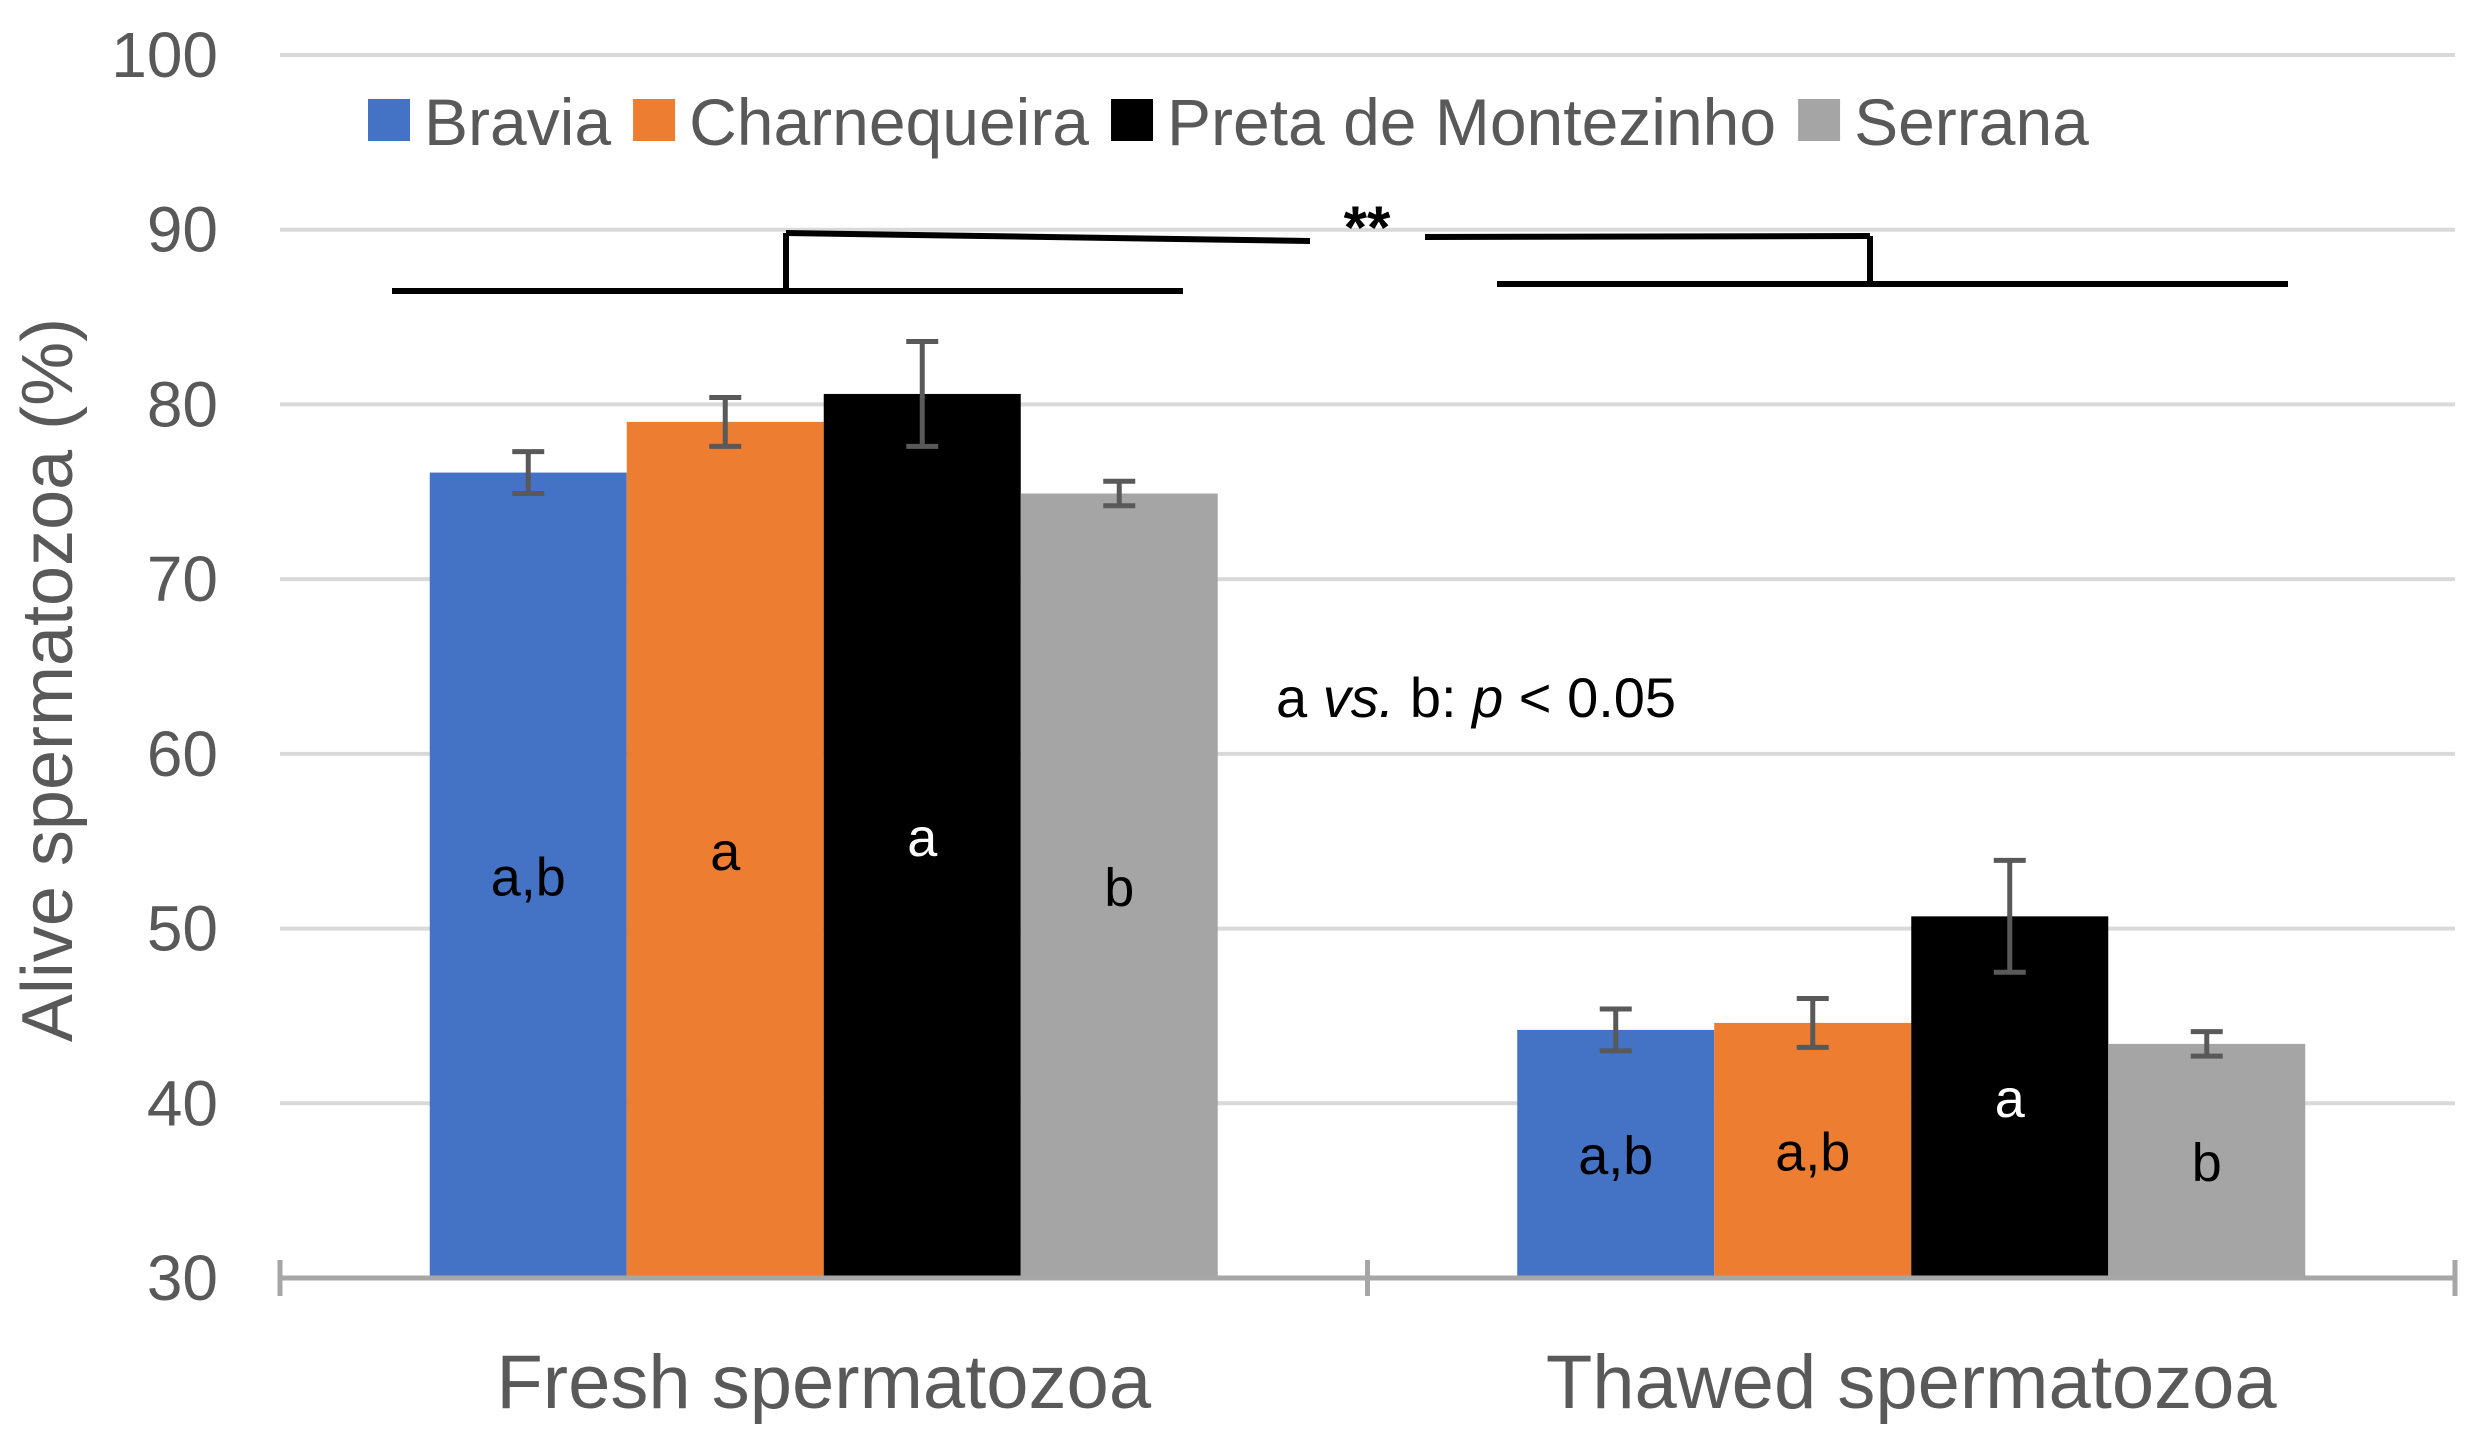  What do you see at coordinates (1433, 697) in the screenshot?
I see `note-middle: b:` at bounding box center [1433, 697].